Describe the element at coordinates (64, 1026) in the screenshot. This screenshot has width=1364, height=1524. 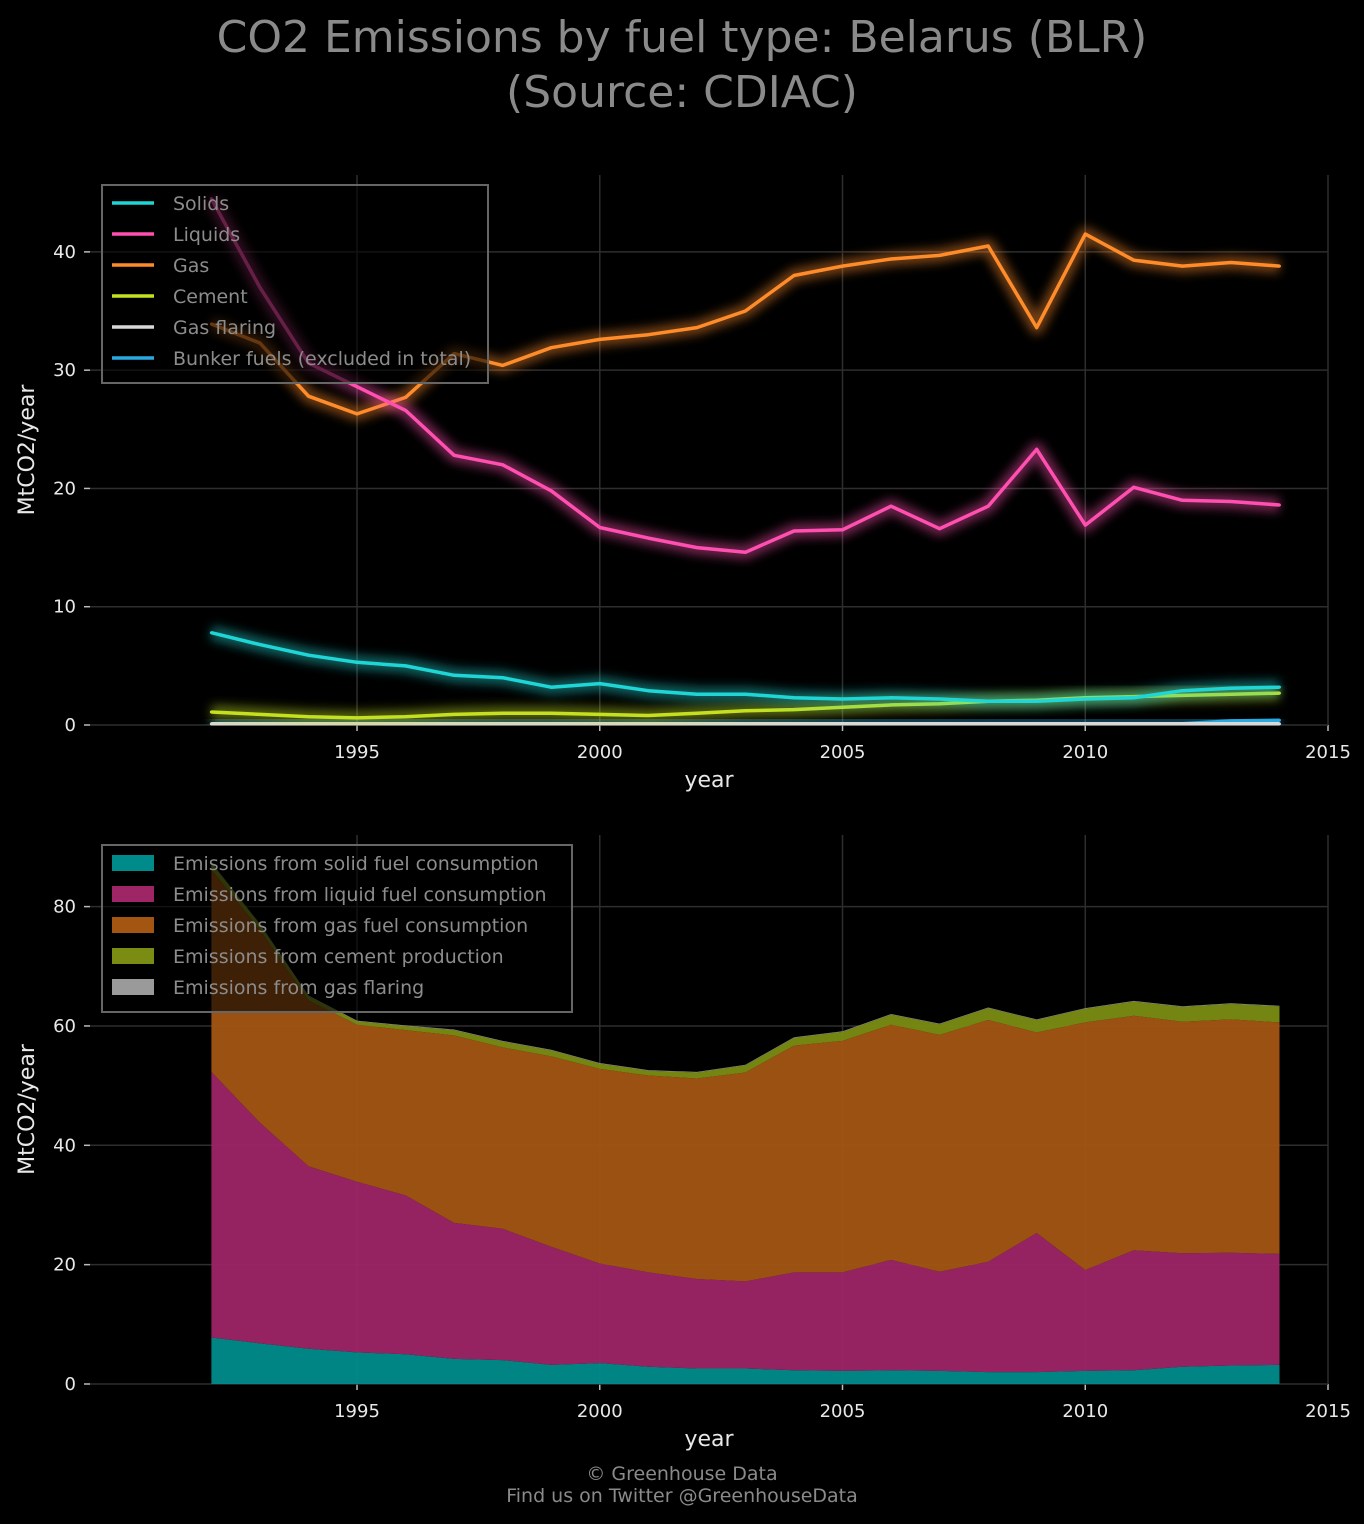
I see `y-tick-label-60: 60` at that location.